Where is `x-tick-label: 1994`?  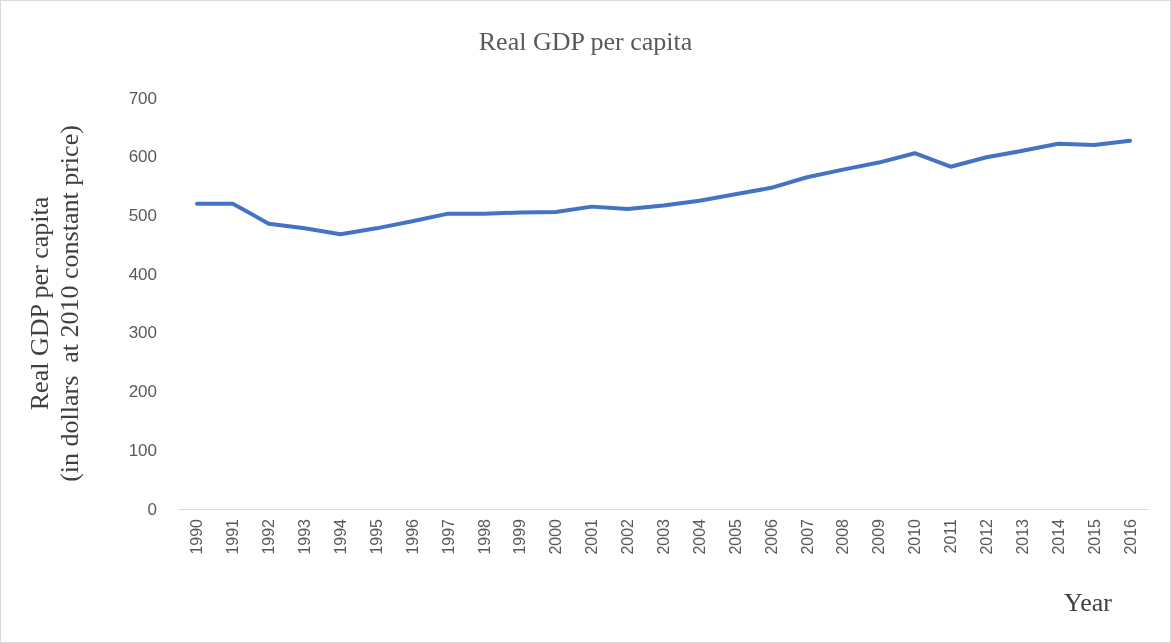
x-tick-label: 1994 is located at coordinates (340, 536).